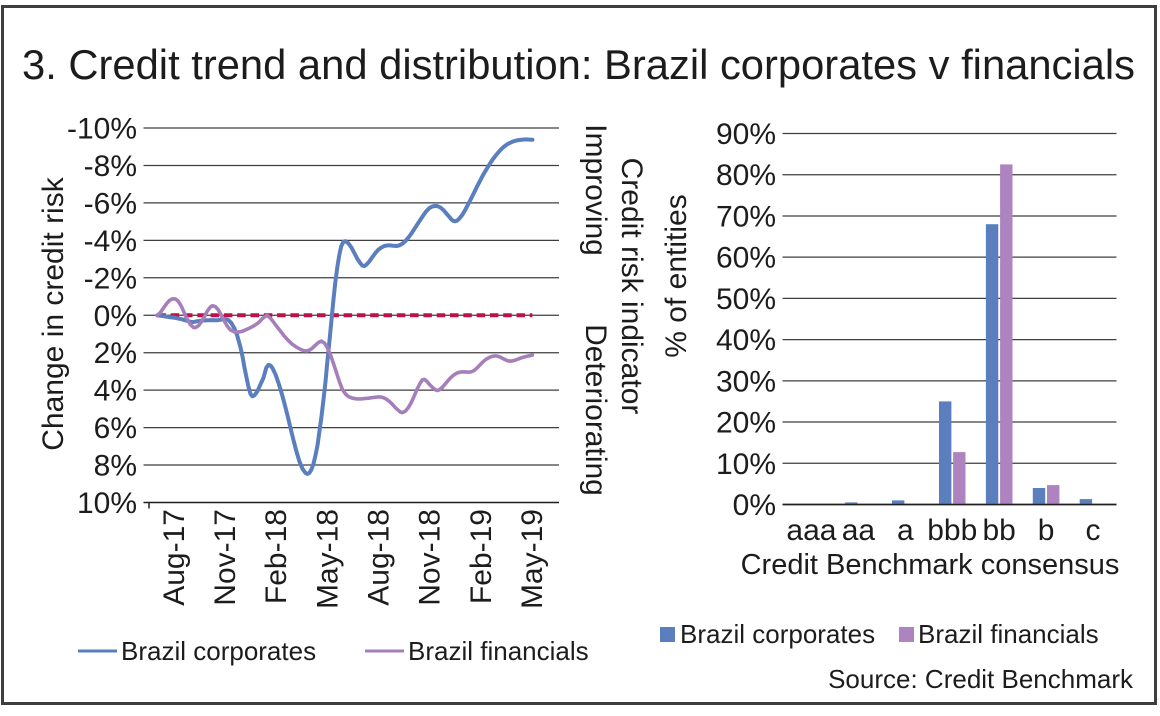 Image resolution: width=1160 pixels, height=716 pixels. Describe the element at coordinates (174, 557) in the screenshot. I see `left-chart-x-tick-label: Aug-17` at that location.